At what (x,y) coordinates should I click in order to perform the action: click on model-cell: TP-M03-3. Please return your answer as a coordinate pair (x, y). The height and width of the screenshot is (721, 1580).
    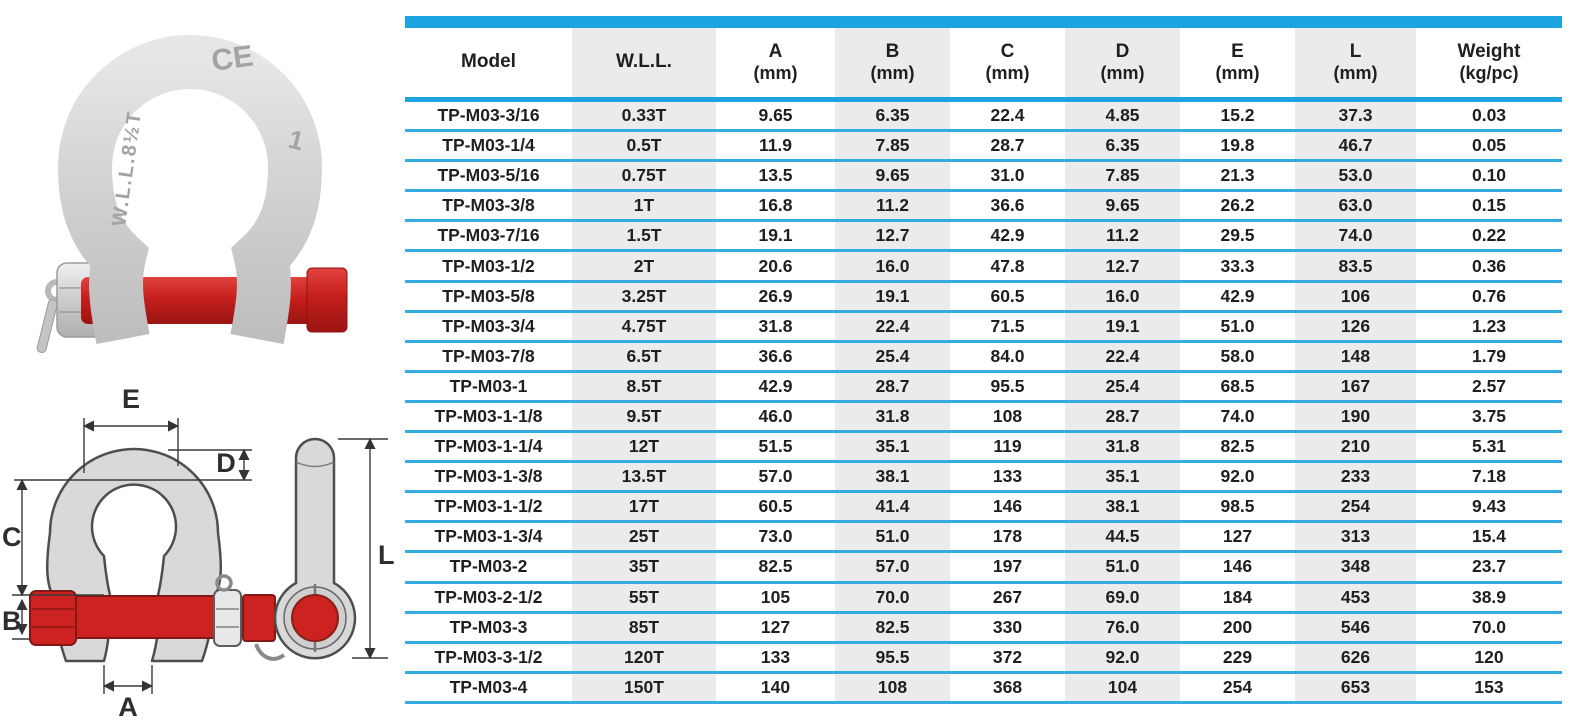
    Looking at the image, I should click on (488, 628).